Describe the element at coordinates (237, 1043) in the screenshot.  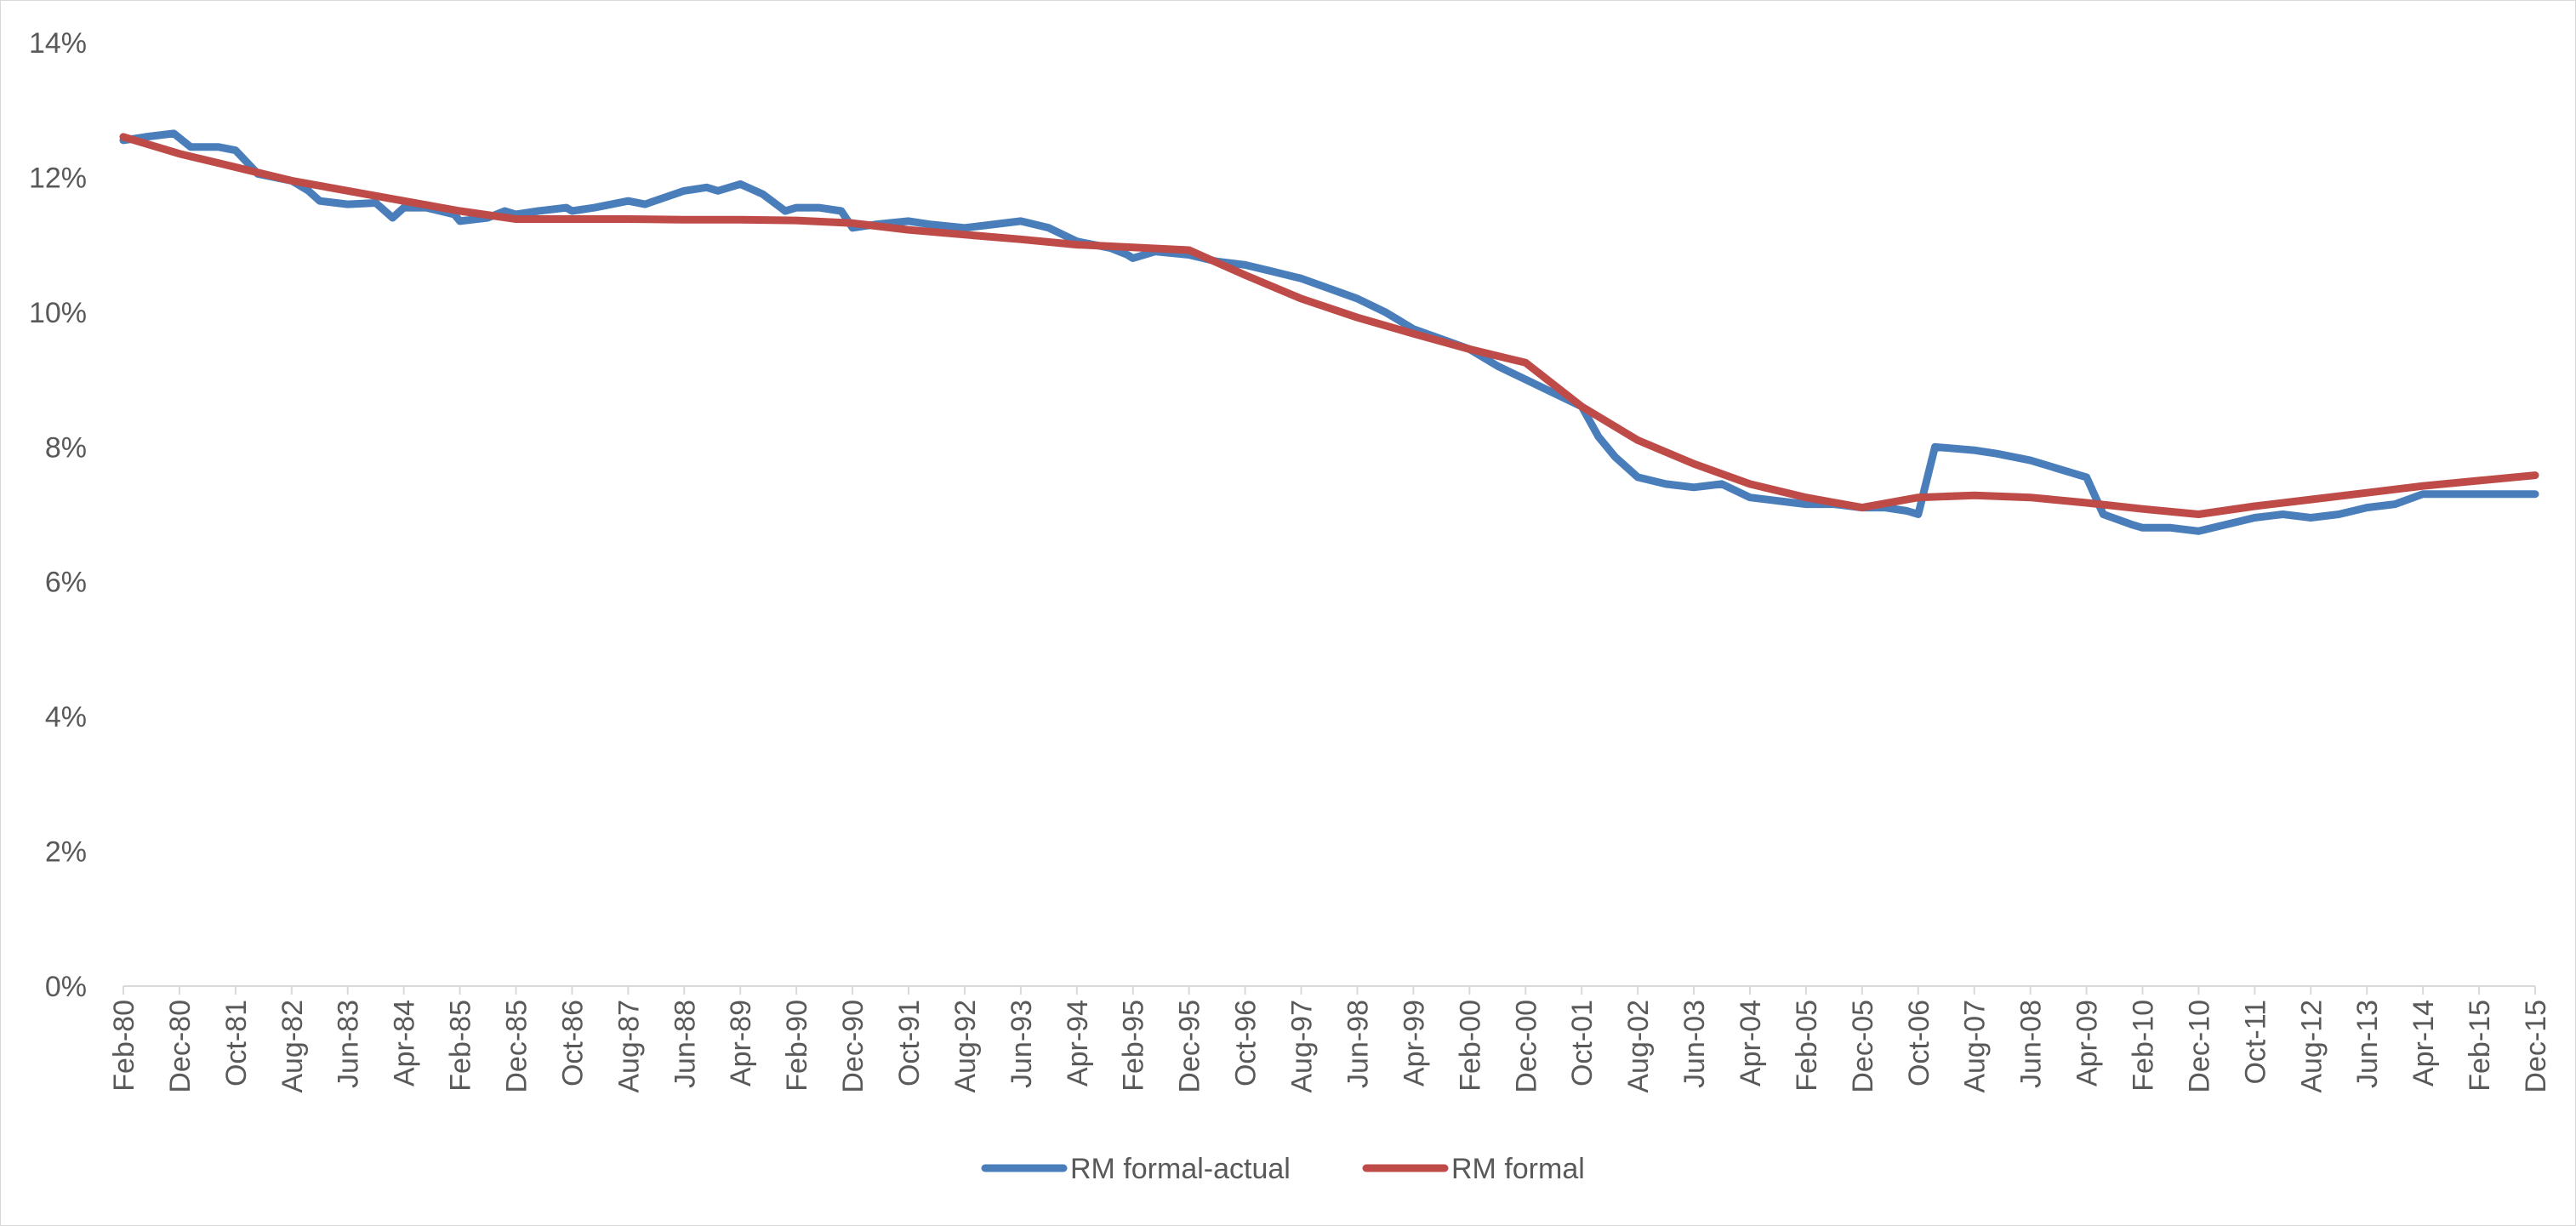
I see `x-tick-label: Oct-81` at that location.